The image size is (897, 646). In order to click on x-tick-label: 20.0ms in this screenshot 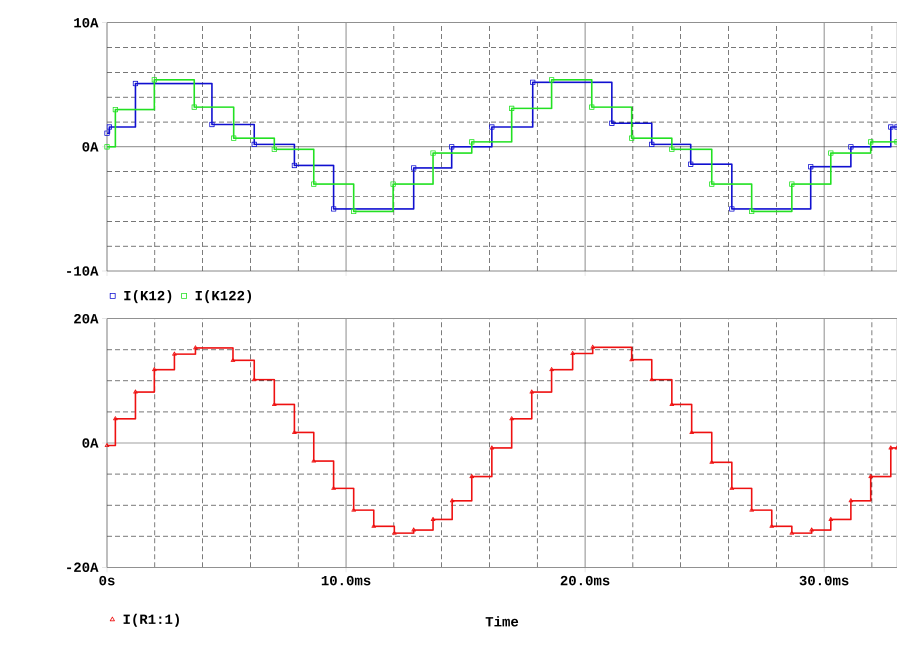, I will do `click(585, 581)`.